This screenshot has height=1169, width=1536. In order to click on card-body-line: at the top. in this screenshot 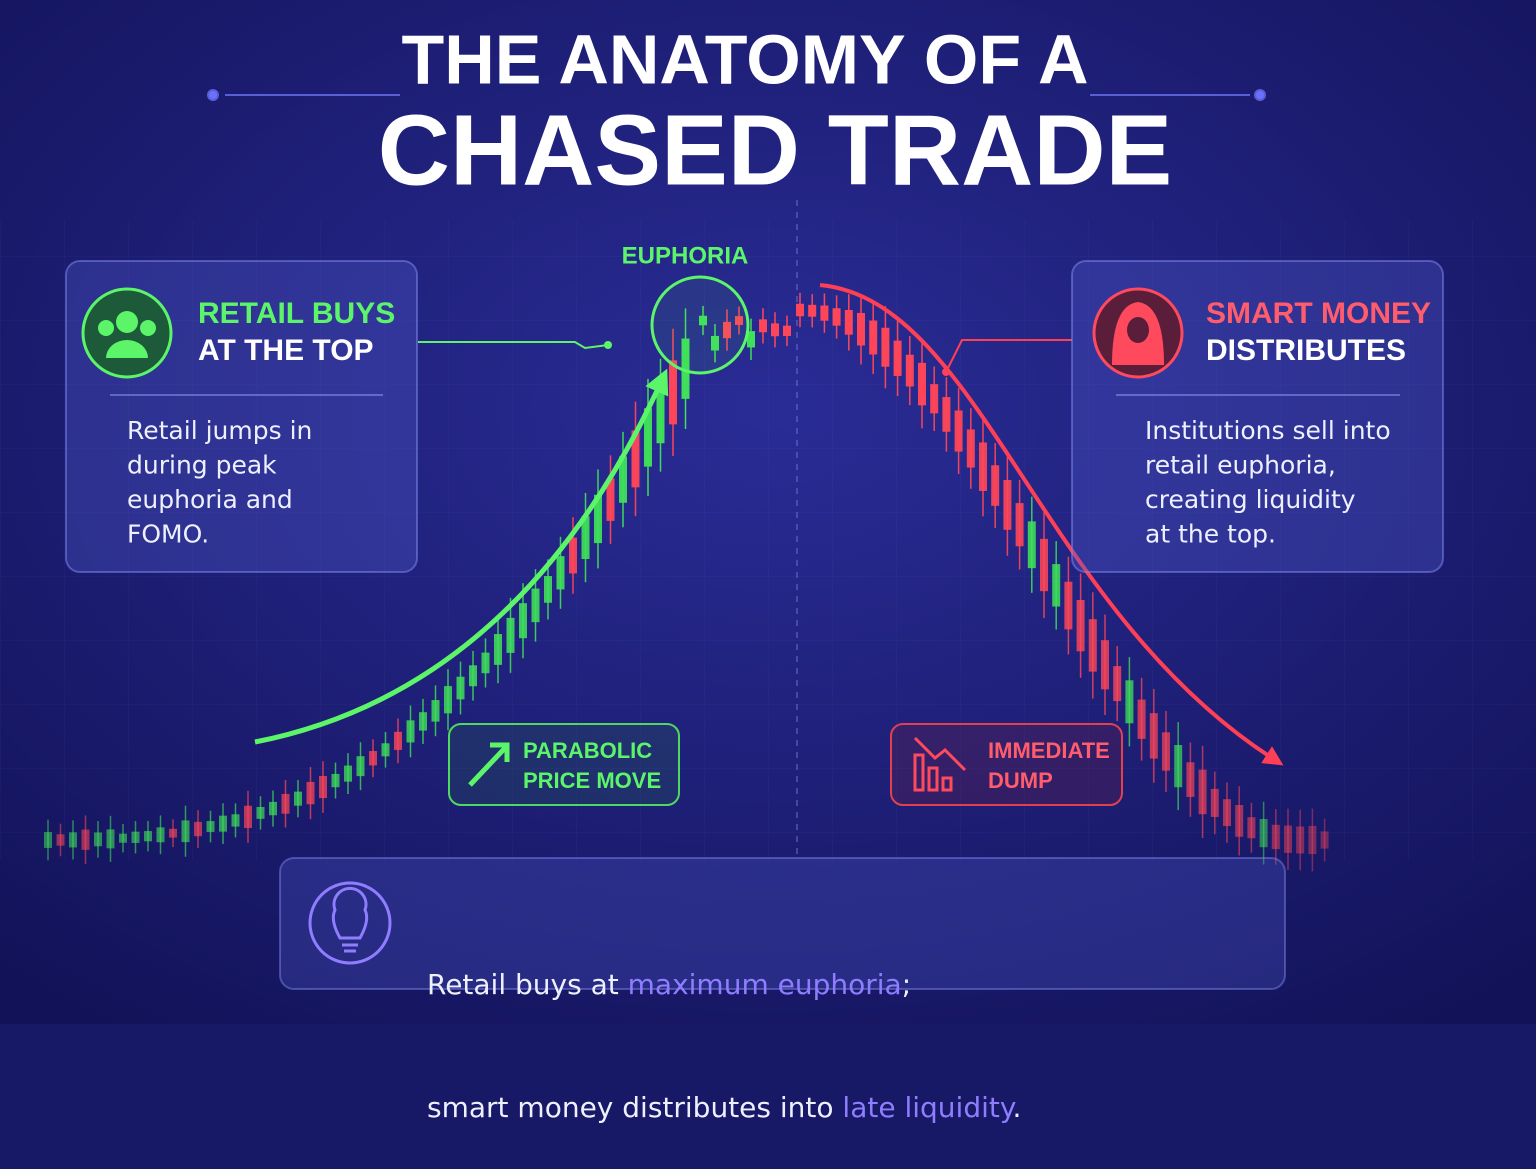, I will do `click(1210, 534)`.